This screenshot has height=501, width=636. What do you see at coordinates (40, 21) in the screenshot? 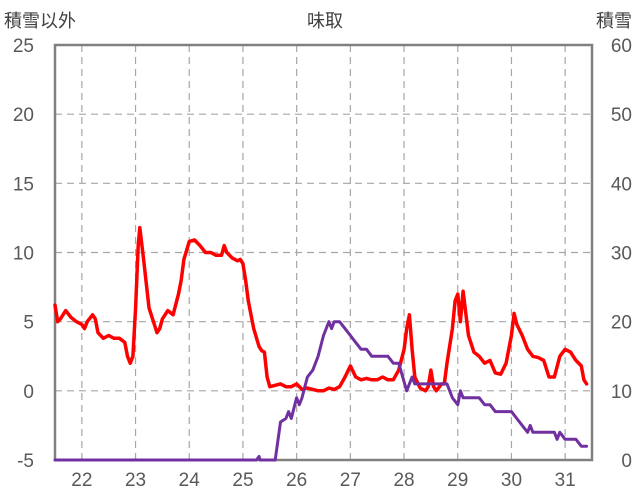
I see `left-axis-label: 積雪以外` at bounding box center [40, 21].